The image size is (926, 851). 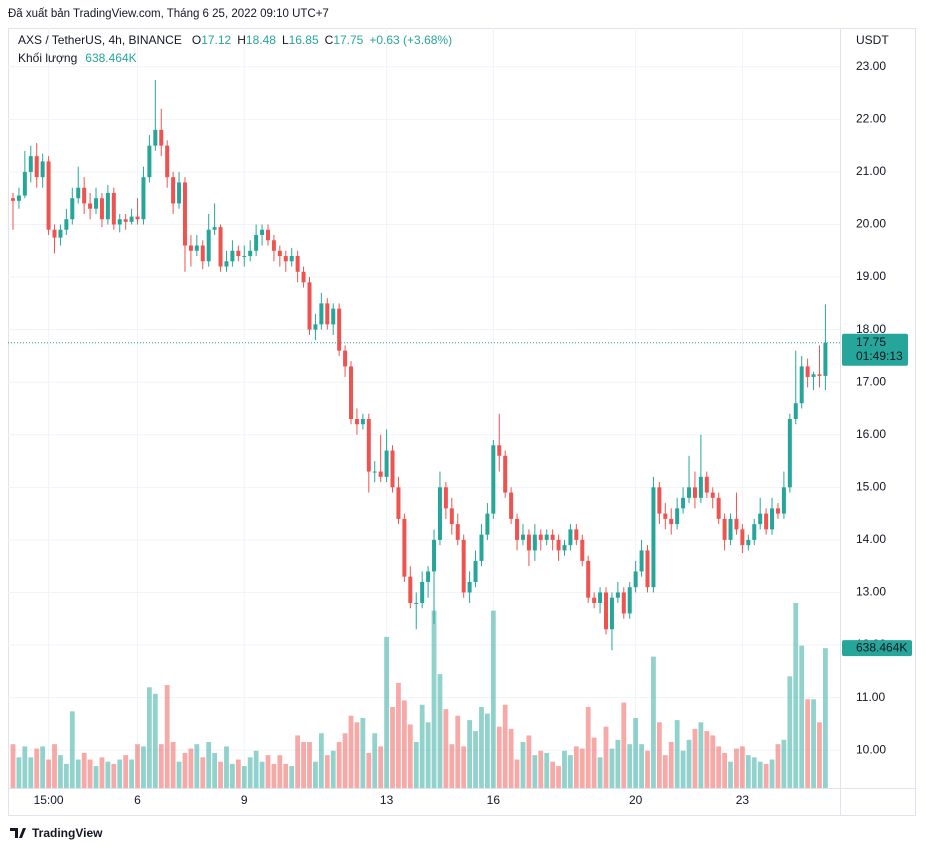 I want to click on x-tick-label: 20, so click(x=636, y=800).